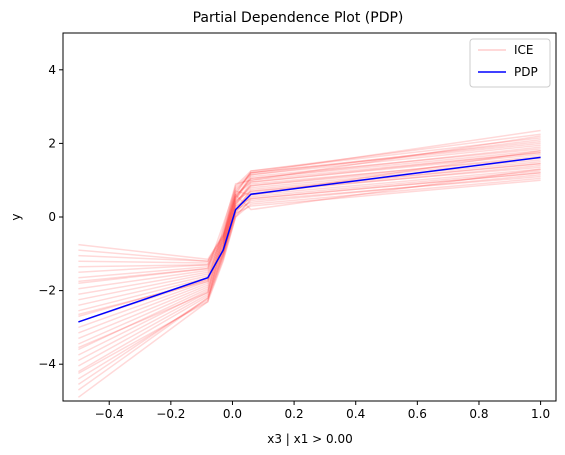  What do you see at coordinates (52, 70) in the screenshot?
I see `y-tick-label: 4` at bounding box center [52, 70].